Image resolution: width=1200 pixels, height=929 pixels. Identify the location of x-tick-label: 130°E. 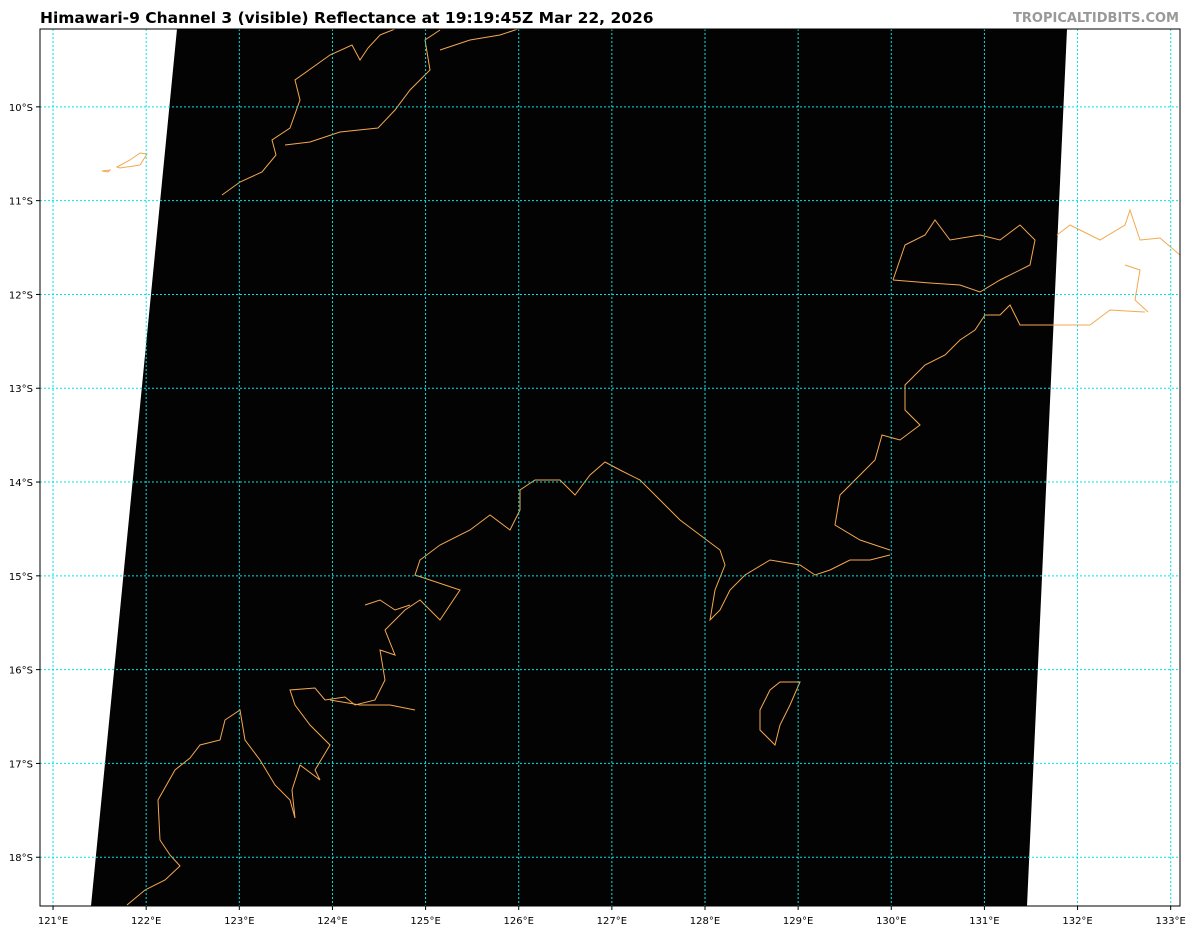
(891, 921).